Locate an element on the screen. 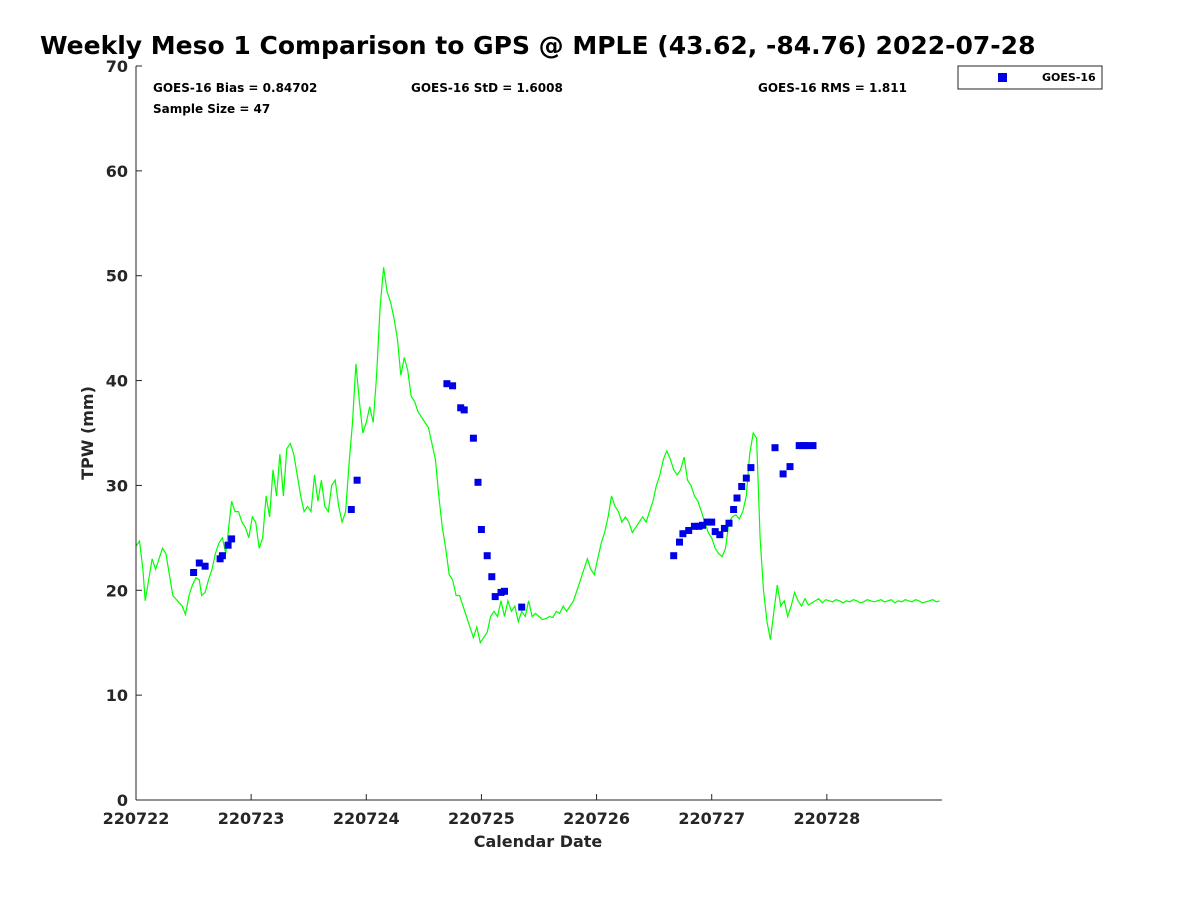  x-tick-label: 220725 is located at coordinates (481, 818).